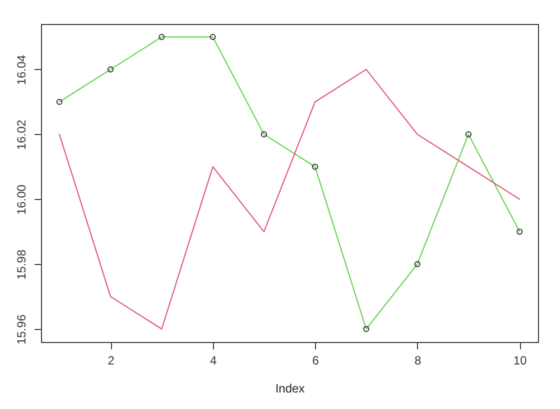 The height and width of the screenshot is (409, 560). I want to click on y-tick-label: 16.02, so click(21, 134).